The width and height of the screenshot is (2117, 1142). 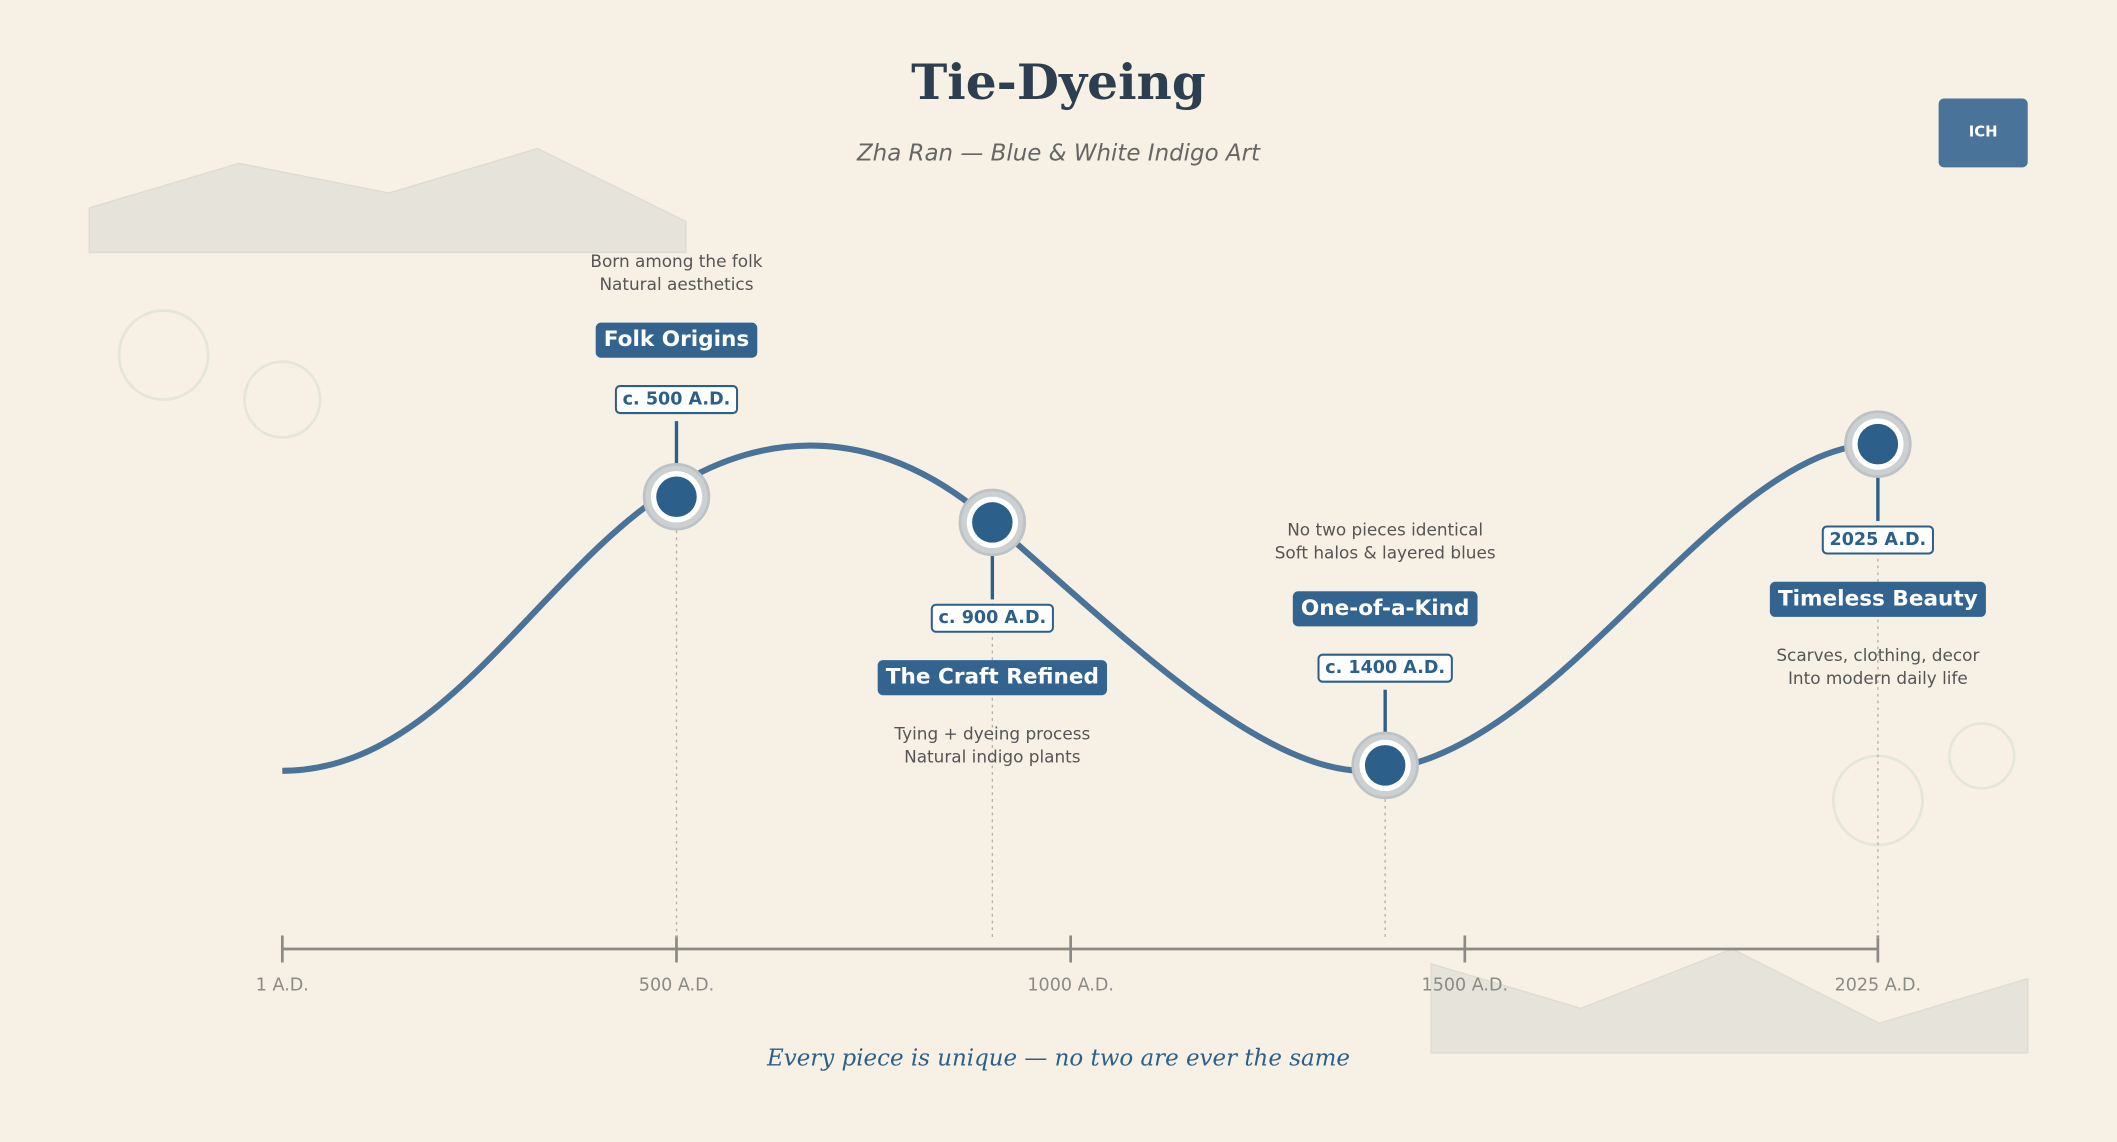 What do you see at coordinates (1385, 530) in the screenshot?
I see `event-note: No two pieces identical` at bounding box center [1385, 530].